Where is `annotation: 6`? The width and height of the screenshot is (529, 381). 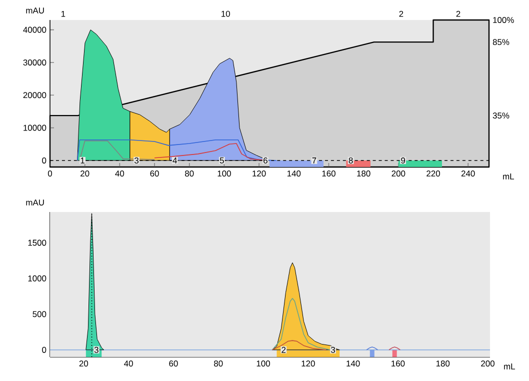
annotation: 6 is located at coordinates (266, 160).